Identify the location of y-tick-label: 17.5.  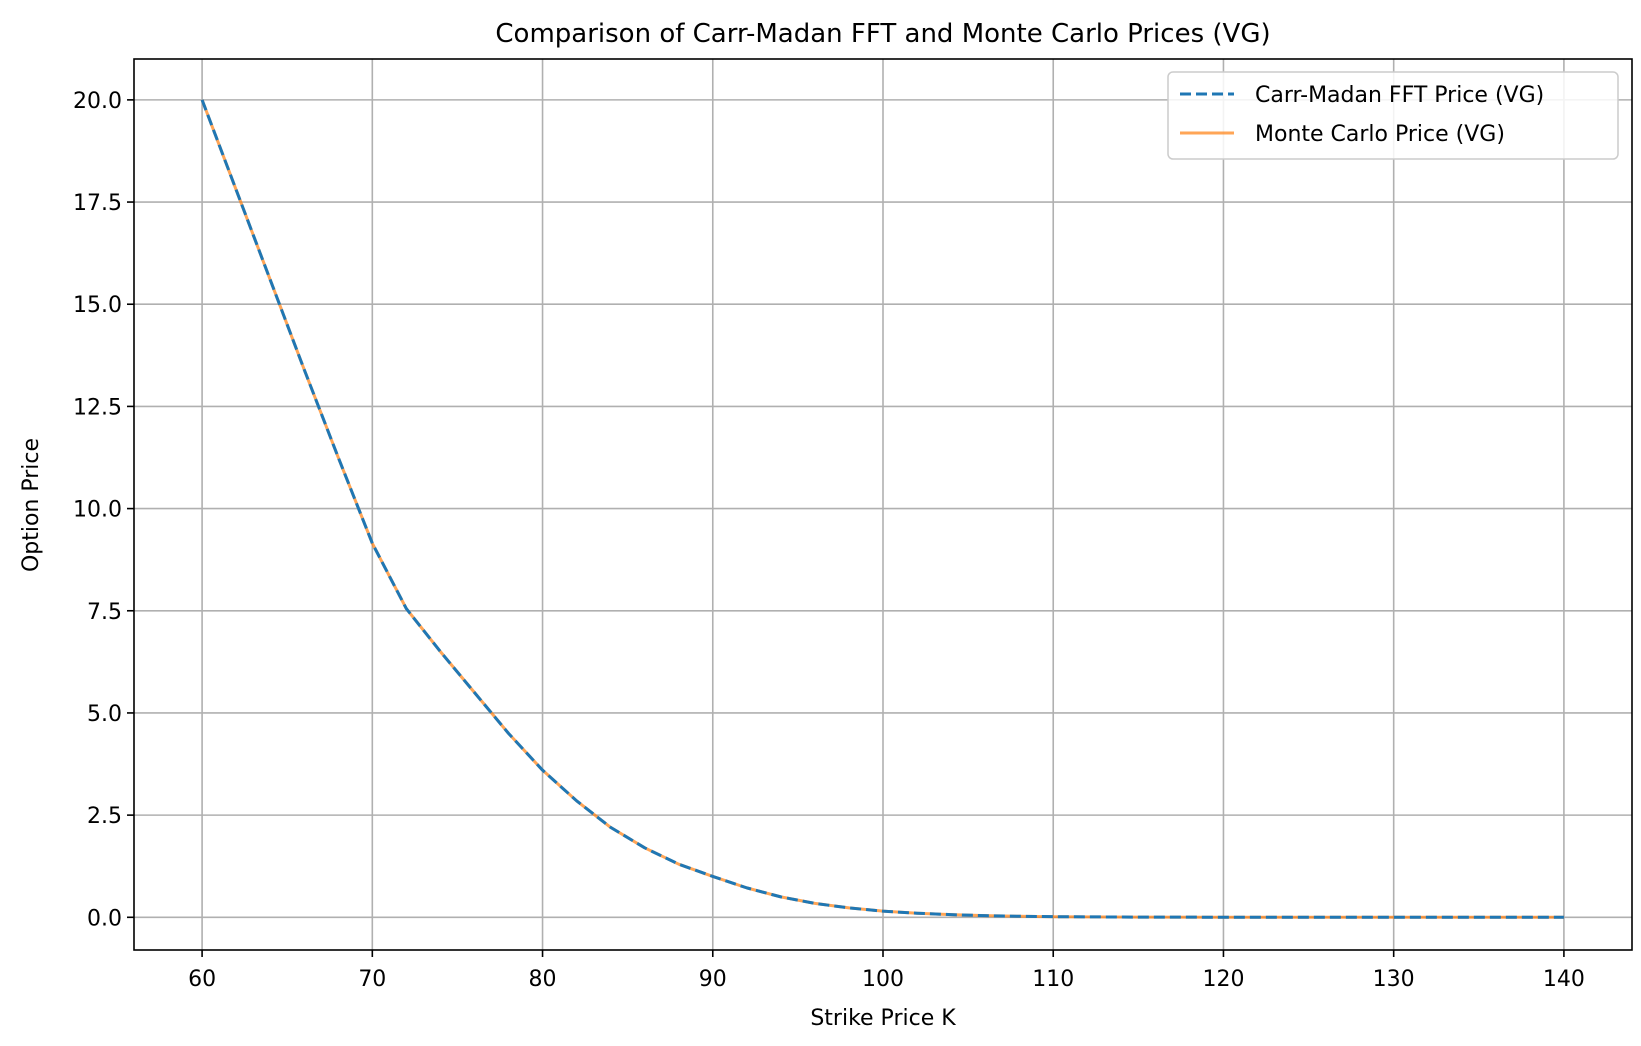
(97, 203).